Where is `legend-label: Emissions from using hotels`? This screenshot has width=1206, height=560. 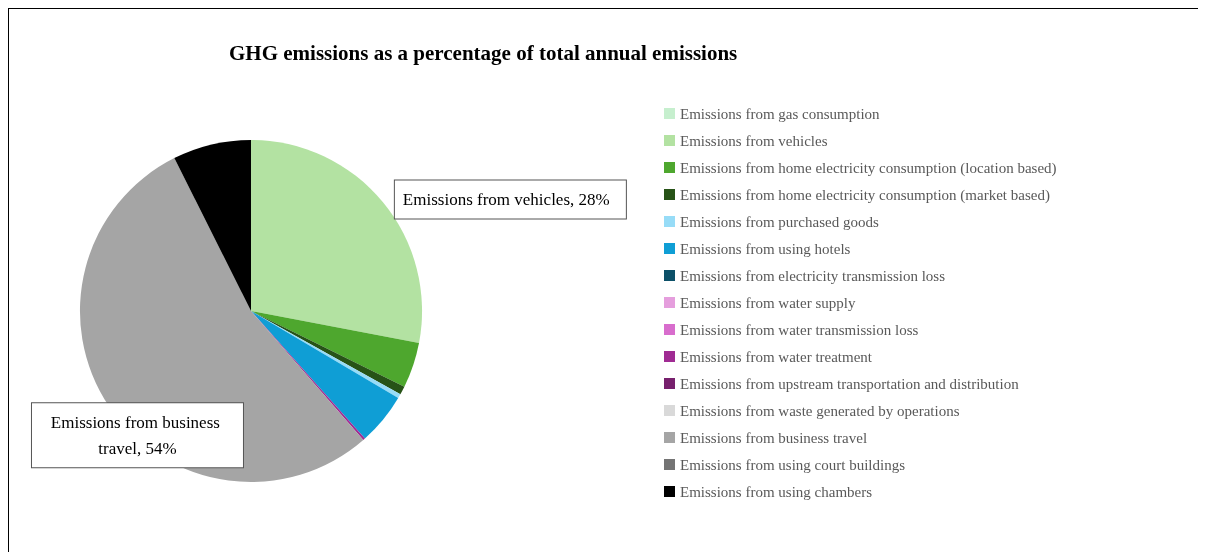
legend-label: Emissions from using hotels is located at coordinates (765, 248).